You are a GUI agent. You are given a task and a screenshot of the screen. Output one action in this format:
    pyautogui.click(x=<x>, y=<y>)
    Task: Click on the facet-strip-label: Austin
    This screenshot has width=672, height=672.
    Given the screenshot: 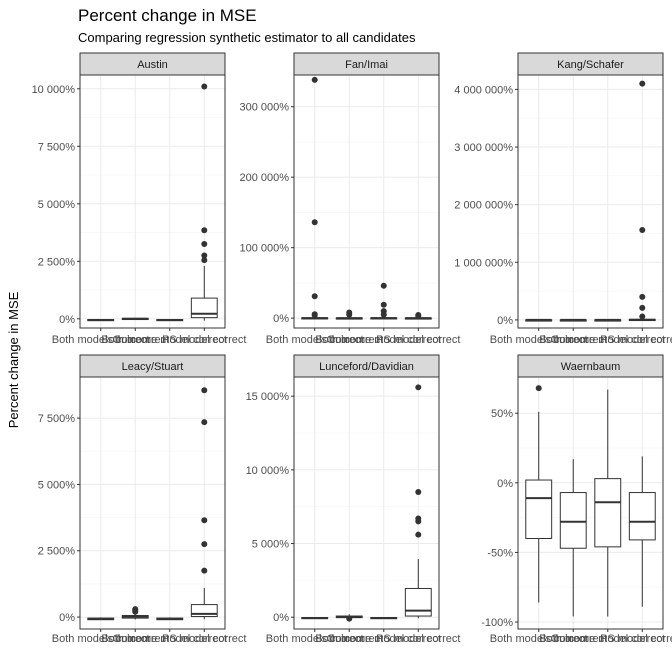 What is the action you would take?
    pyautogui.click(x=152, y=65)
    